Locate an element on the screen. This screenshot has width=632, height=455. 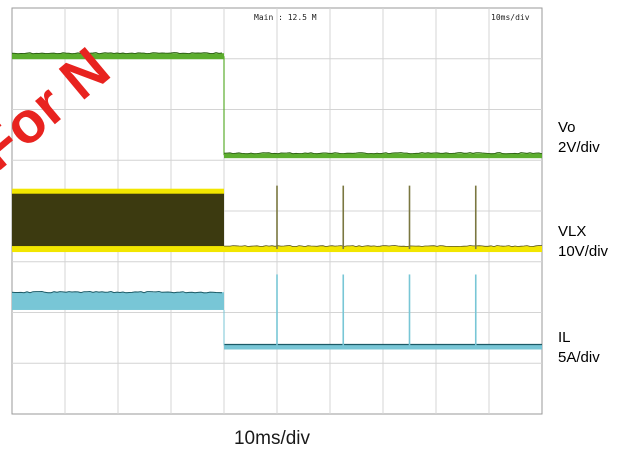
time-scale-label: 10ms/div is located at coordinates (272, 438).